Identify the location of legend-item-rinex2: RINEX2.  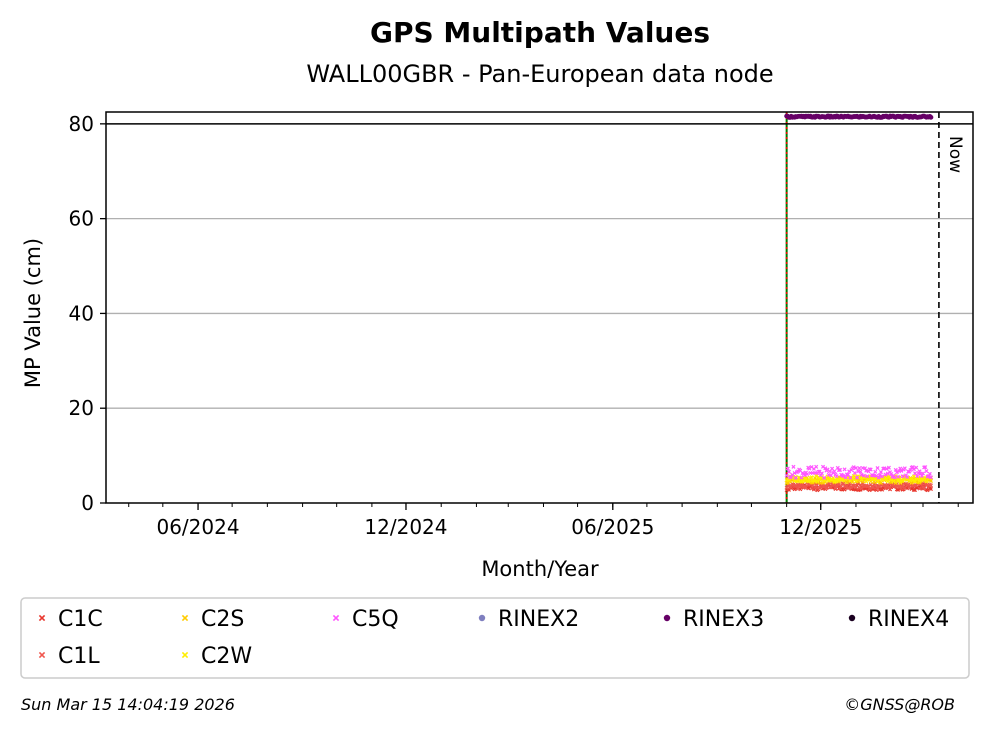
(528, 619).